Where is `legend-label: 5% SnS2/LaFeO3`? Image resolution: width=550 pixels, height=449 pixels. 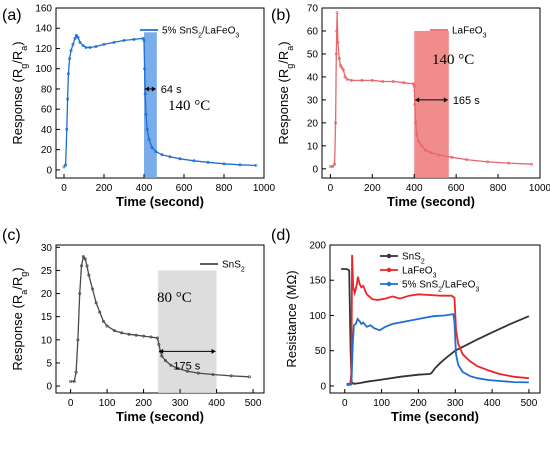
legend-label: 5% SnS2/LaFeO3 is located at coordinates (200, 33).